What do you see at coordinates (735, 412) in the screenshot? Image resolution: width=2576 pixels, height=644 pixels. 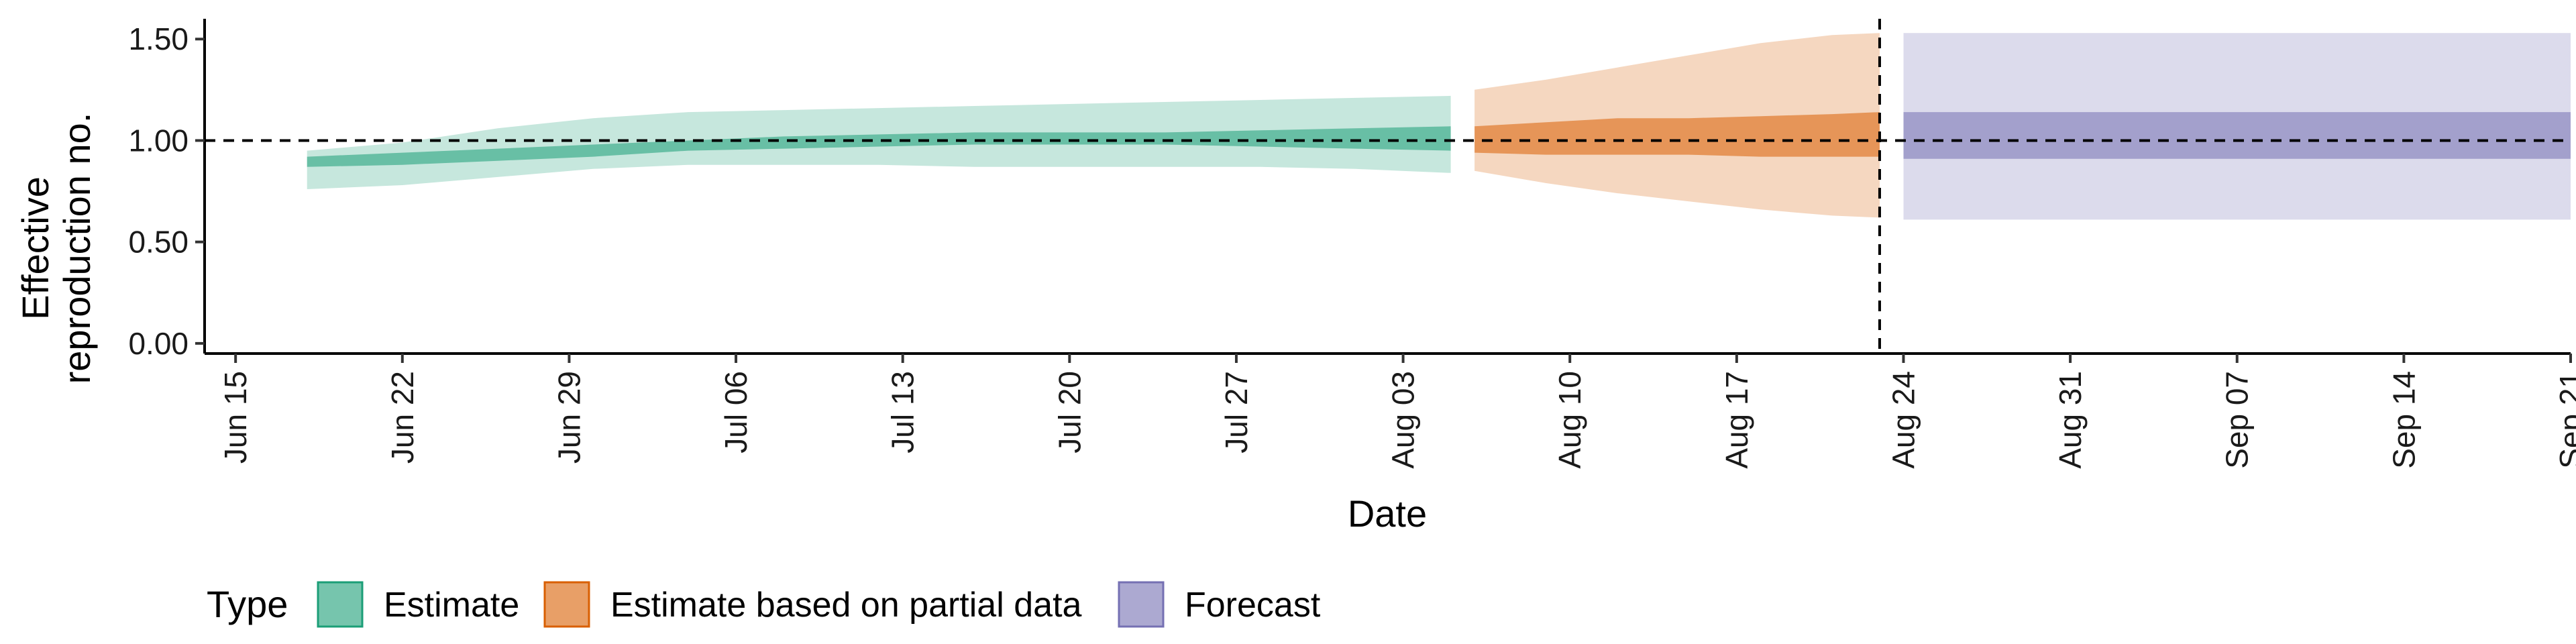 I see `x-tick-label: Jul 06` at bounding box center [735, 412].